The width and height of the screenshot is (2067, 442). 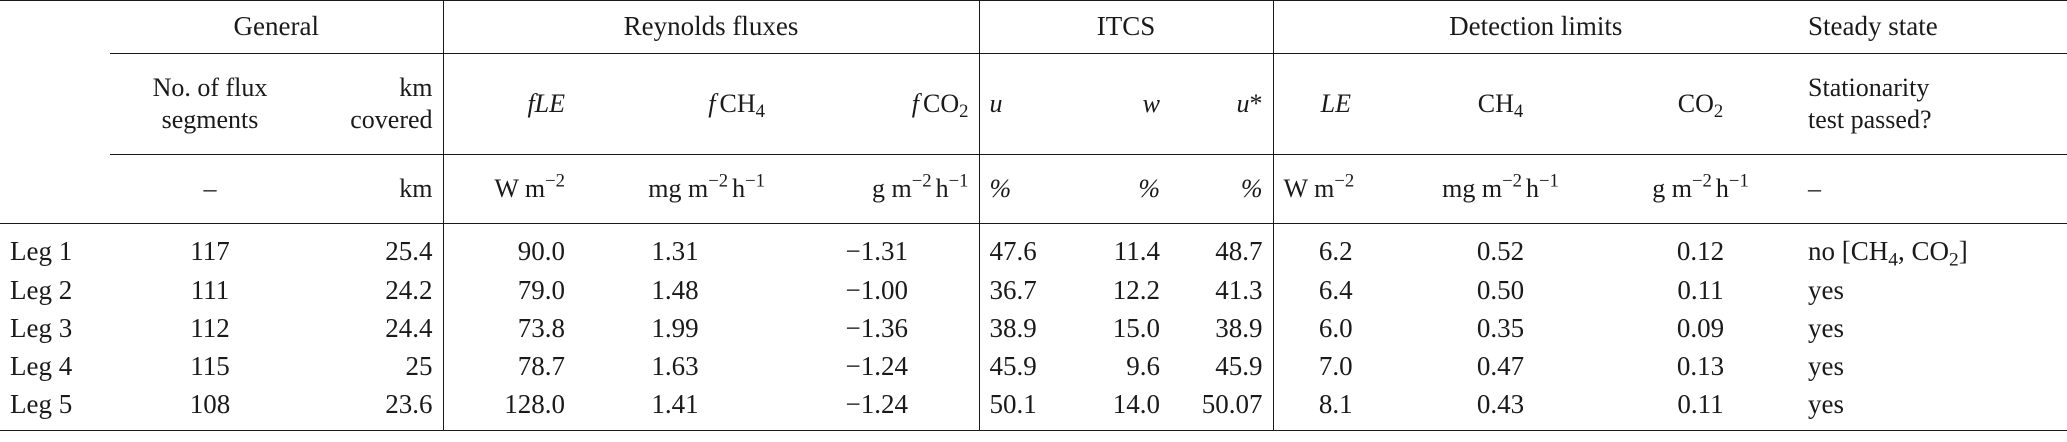 What do you see at coordinates (1222, 104) in the screenshot?
I see `header-u-star: u*` at bounding box center [1222, 104].